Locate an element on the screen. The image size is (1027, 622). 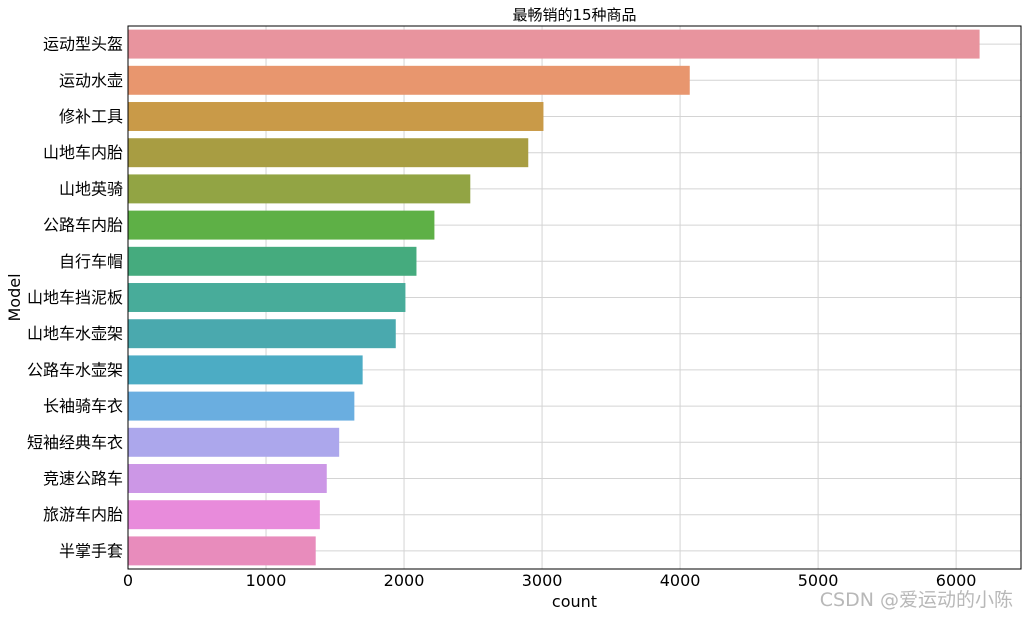
x-tick-label: 1000 is located at coordinates (266, 580).